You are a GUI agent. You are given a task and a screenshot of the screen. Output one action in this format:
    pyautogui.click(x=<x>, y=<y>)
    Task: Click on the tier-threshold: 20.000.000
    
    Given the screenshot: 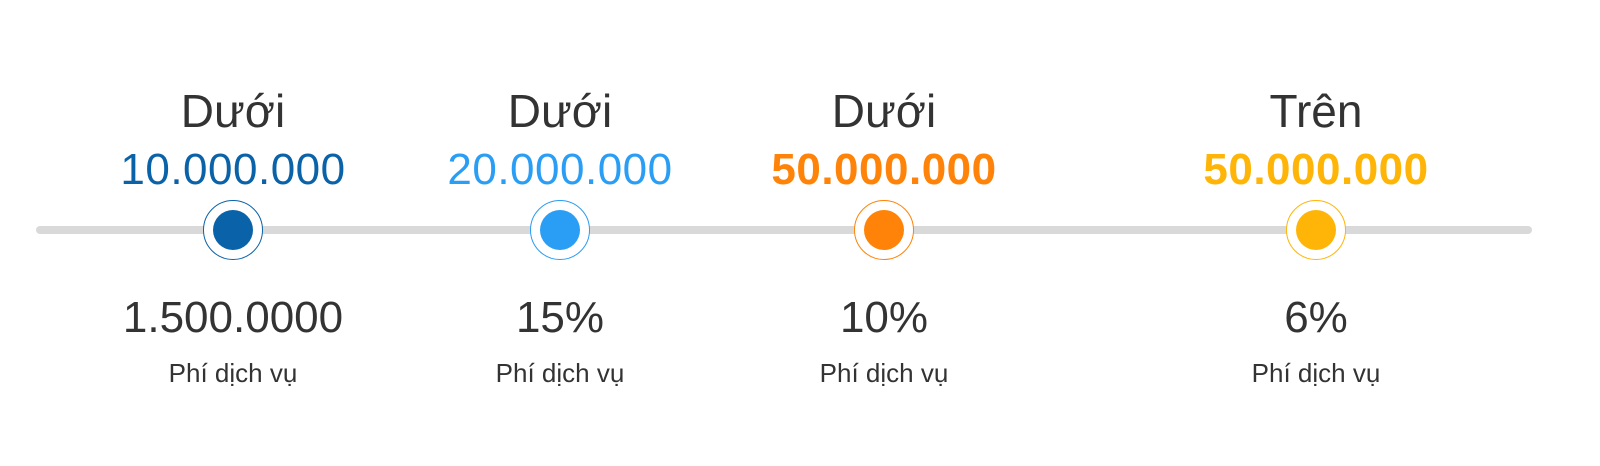 What is the action you would take?
    pyautogui.click(x=560, y=169)
    